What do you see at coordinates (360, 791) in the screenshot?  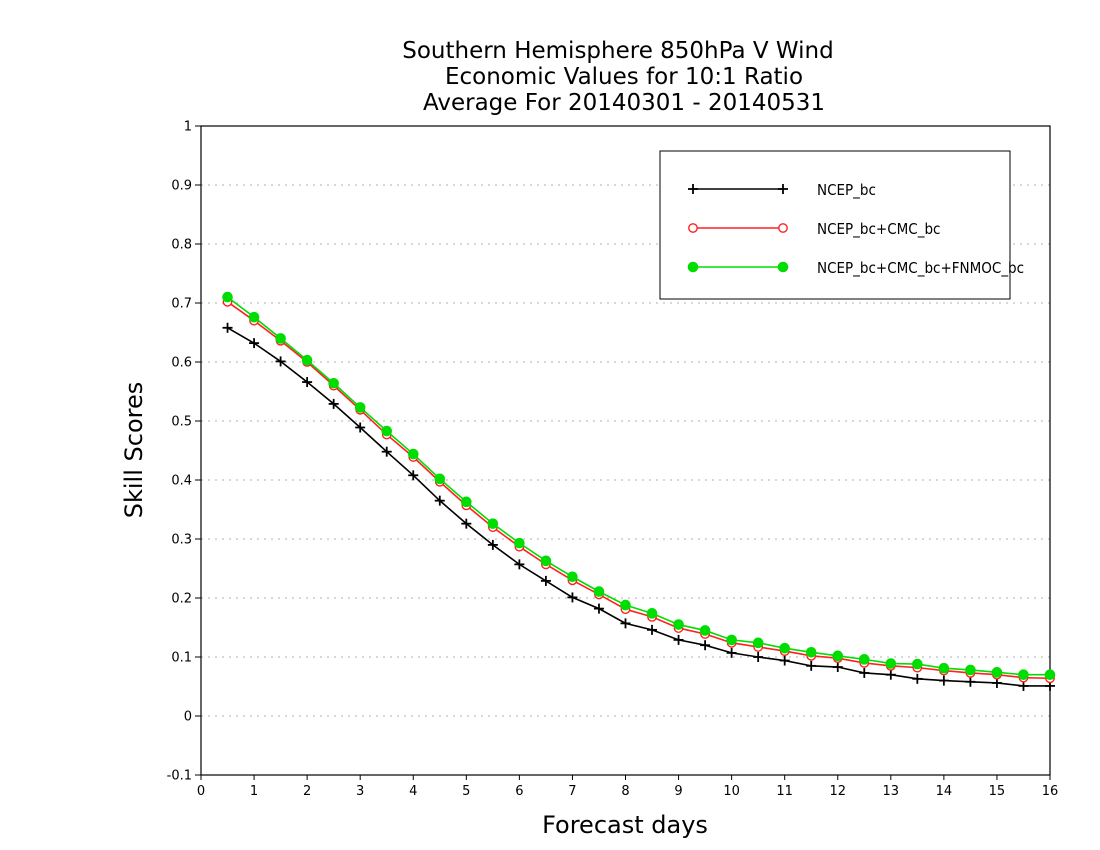 I see `x-tick-label: 3` at bounding box center [360, 791].